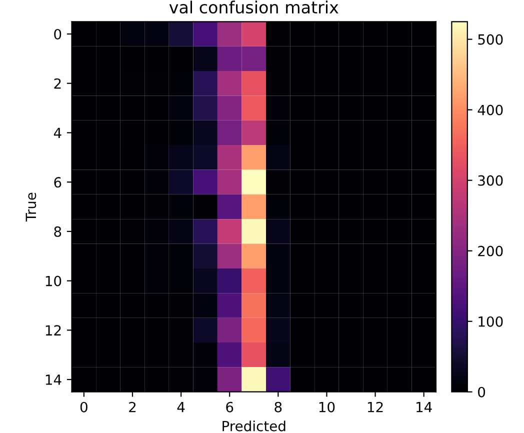 This screenshot has height=433, width=524. What do you see at coordinates (490, 180) in the screenshot?
I see `color-bar-label: 300` at bounding box center [490, 180].